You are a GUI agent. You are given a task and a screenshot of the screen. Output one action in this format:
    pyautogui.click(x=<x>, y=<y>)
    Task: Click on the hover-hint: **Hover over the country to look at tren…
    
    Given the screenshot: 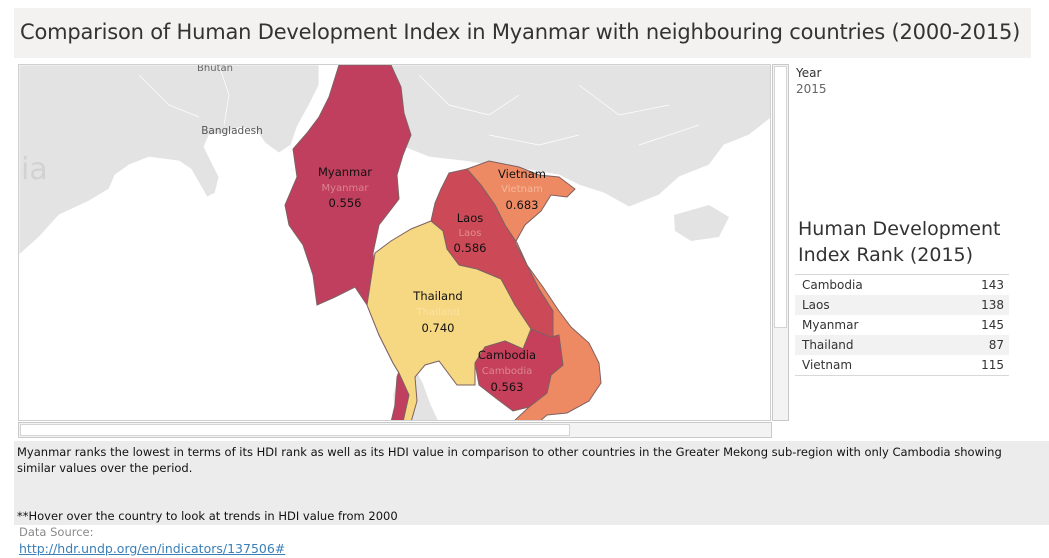 What is the action you would take?
    pyautogui.click(x=207, y=516)
    